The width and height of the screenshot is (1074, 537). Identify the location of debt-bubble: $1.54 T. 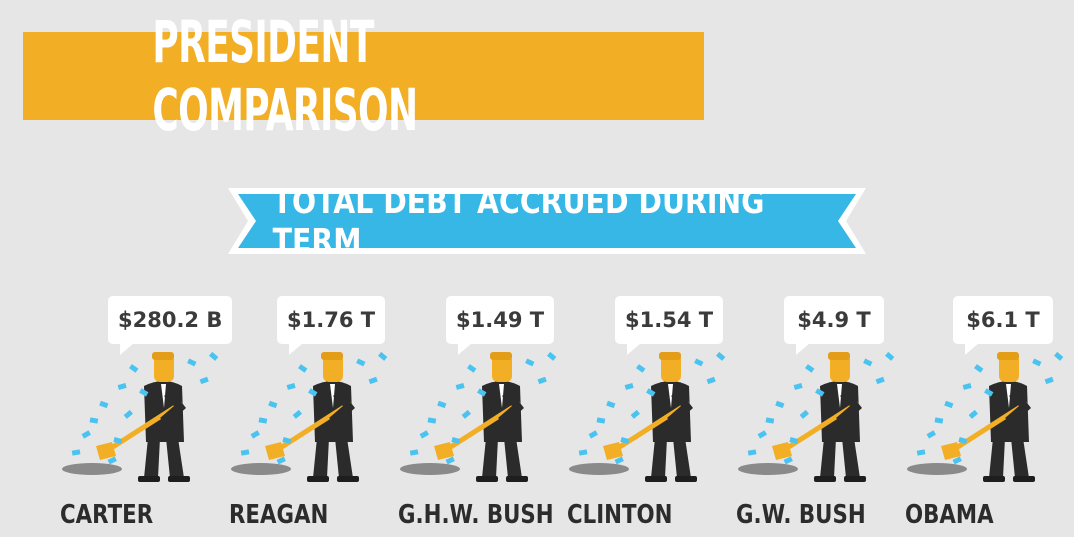
(669, 325).